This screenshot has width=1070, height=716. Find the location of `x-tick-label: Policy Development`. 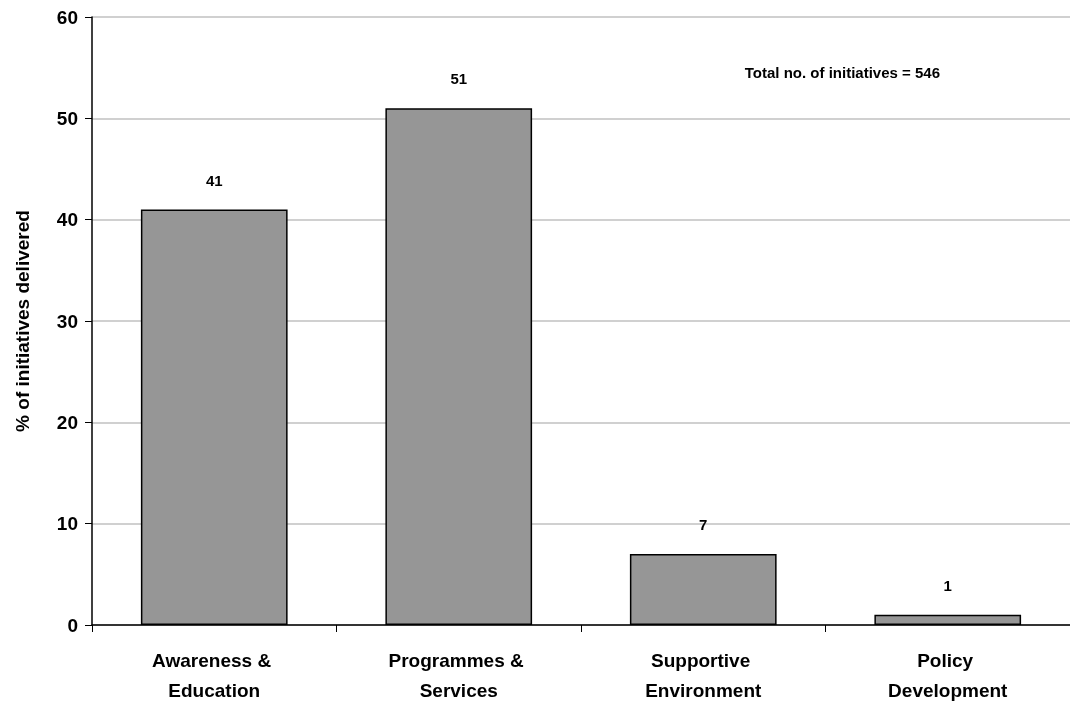

x-tick-label: Policy Development is located at coordinates (948, 675).